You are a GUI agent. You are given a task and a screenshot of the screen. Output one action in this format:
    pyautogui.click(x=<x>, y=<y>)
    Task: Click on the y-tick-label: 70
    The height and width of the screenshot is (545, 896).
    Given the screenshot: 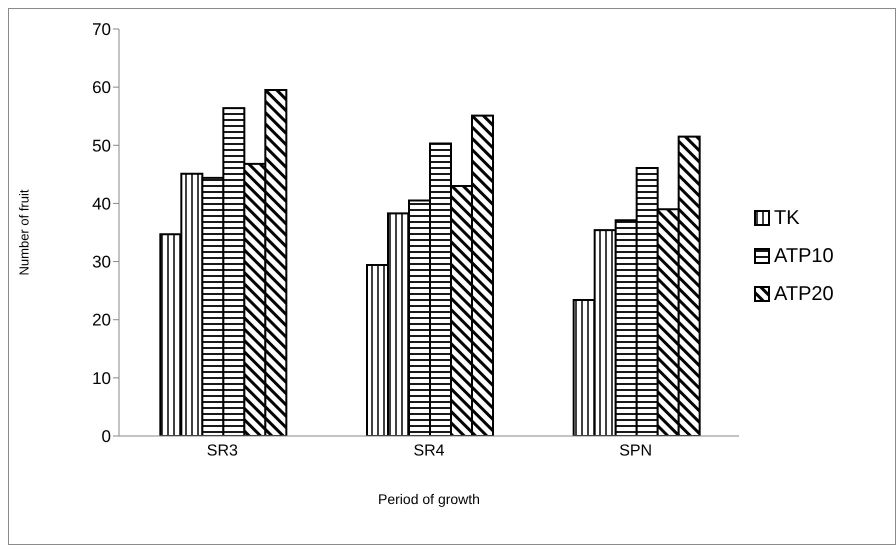 What is the action you would take?
    pyautogui.click(x=101, y=30)
    